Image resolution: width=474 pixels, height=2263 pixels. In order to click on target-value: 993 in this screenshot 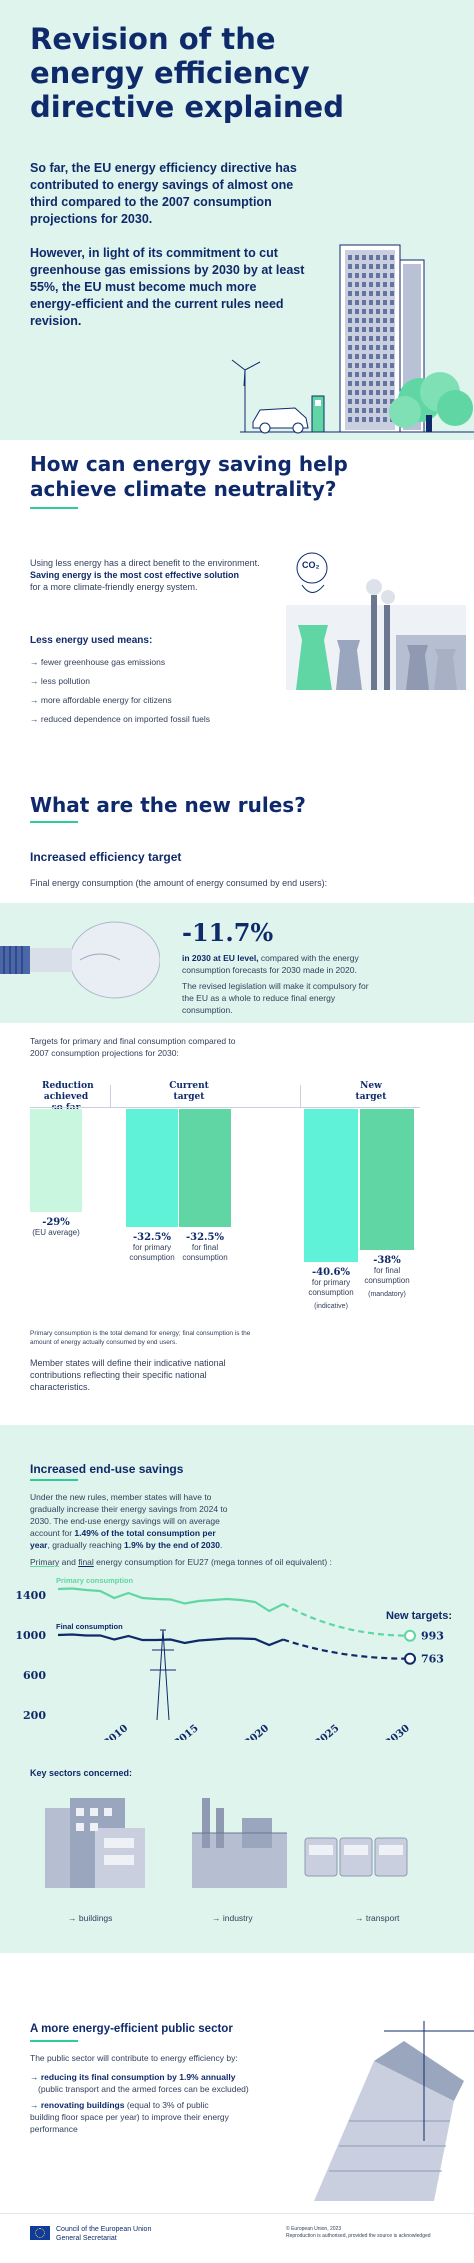, I will do `click(432, 1636)`.